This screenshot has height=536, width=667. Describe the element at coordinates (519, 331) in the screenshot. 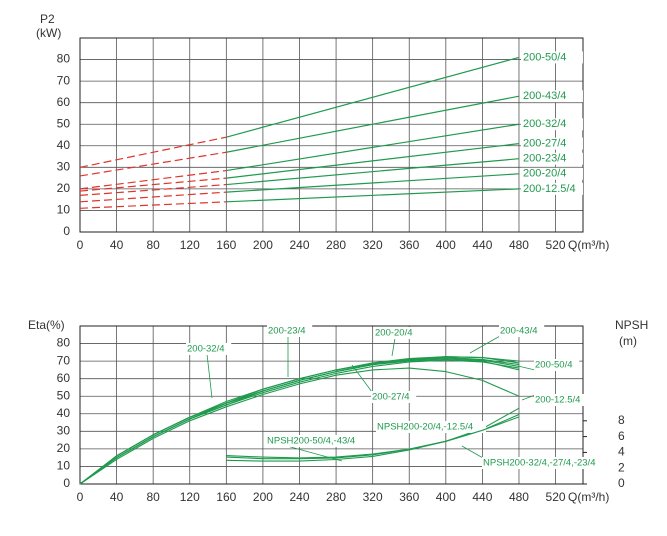

I see `series-label: 200-43/4` at that location.